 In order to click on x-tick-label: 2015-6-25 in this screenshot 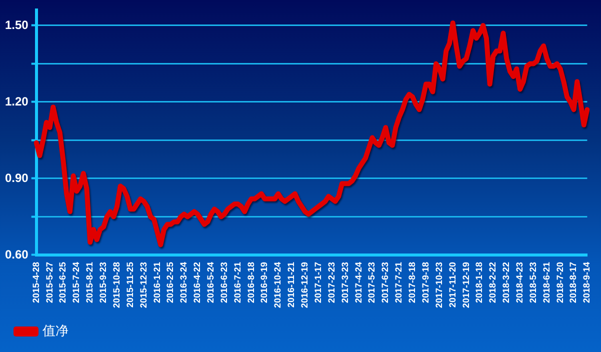, I will do `click(63, 283)`.